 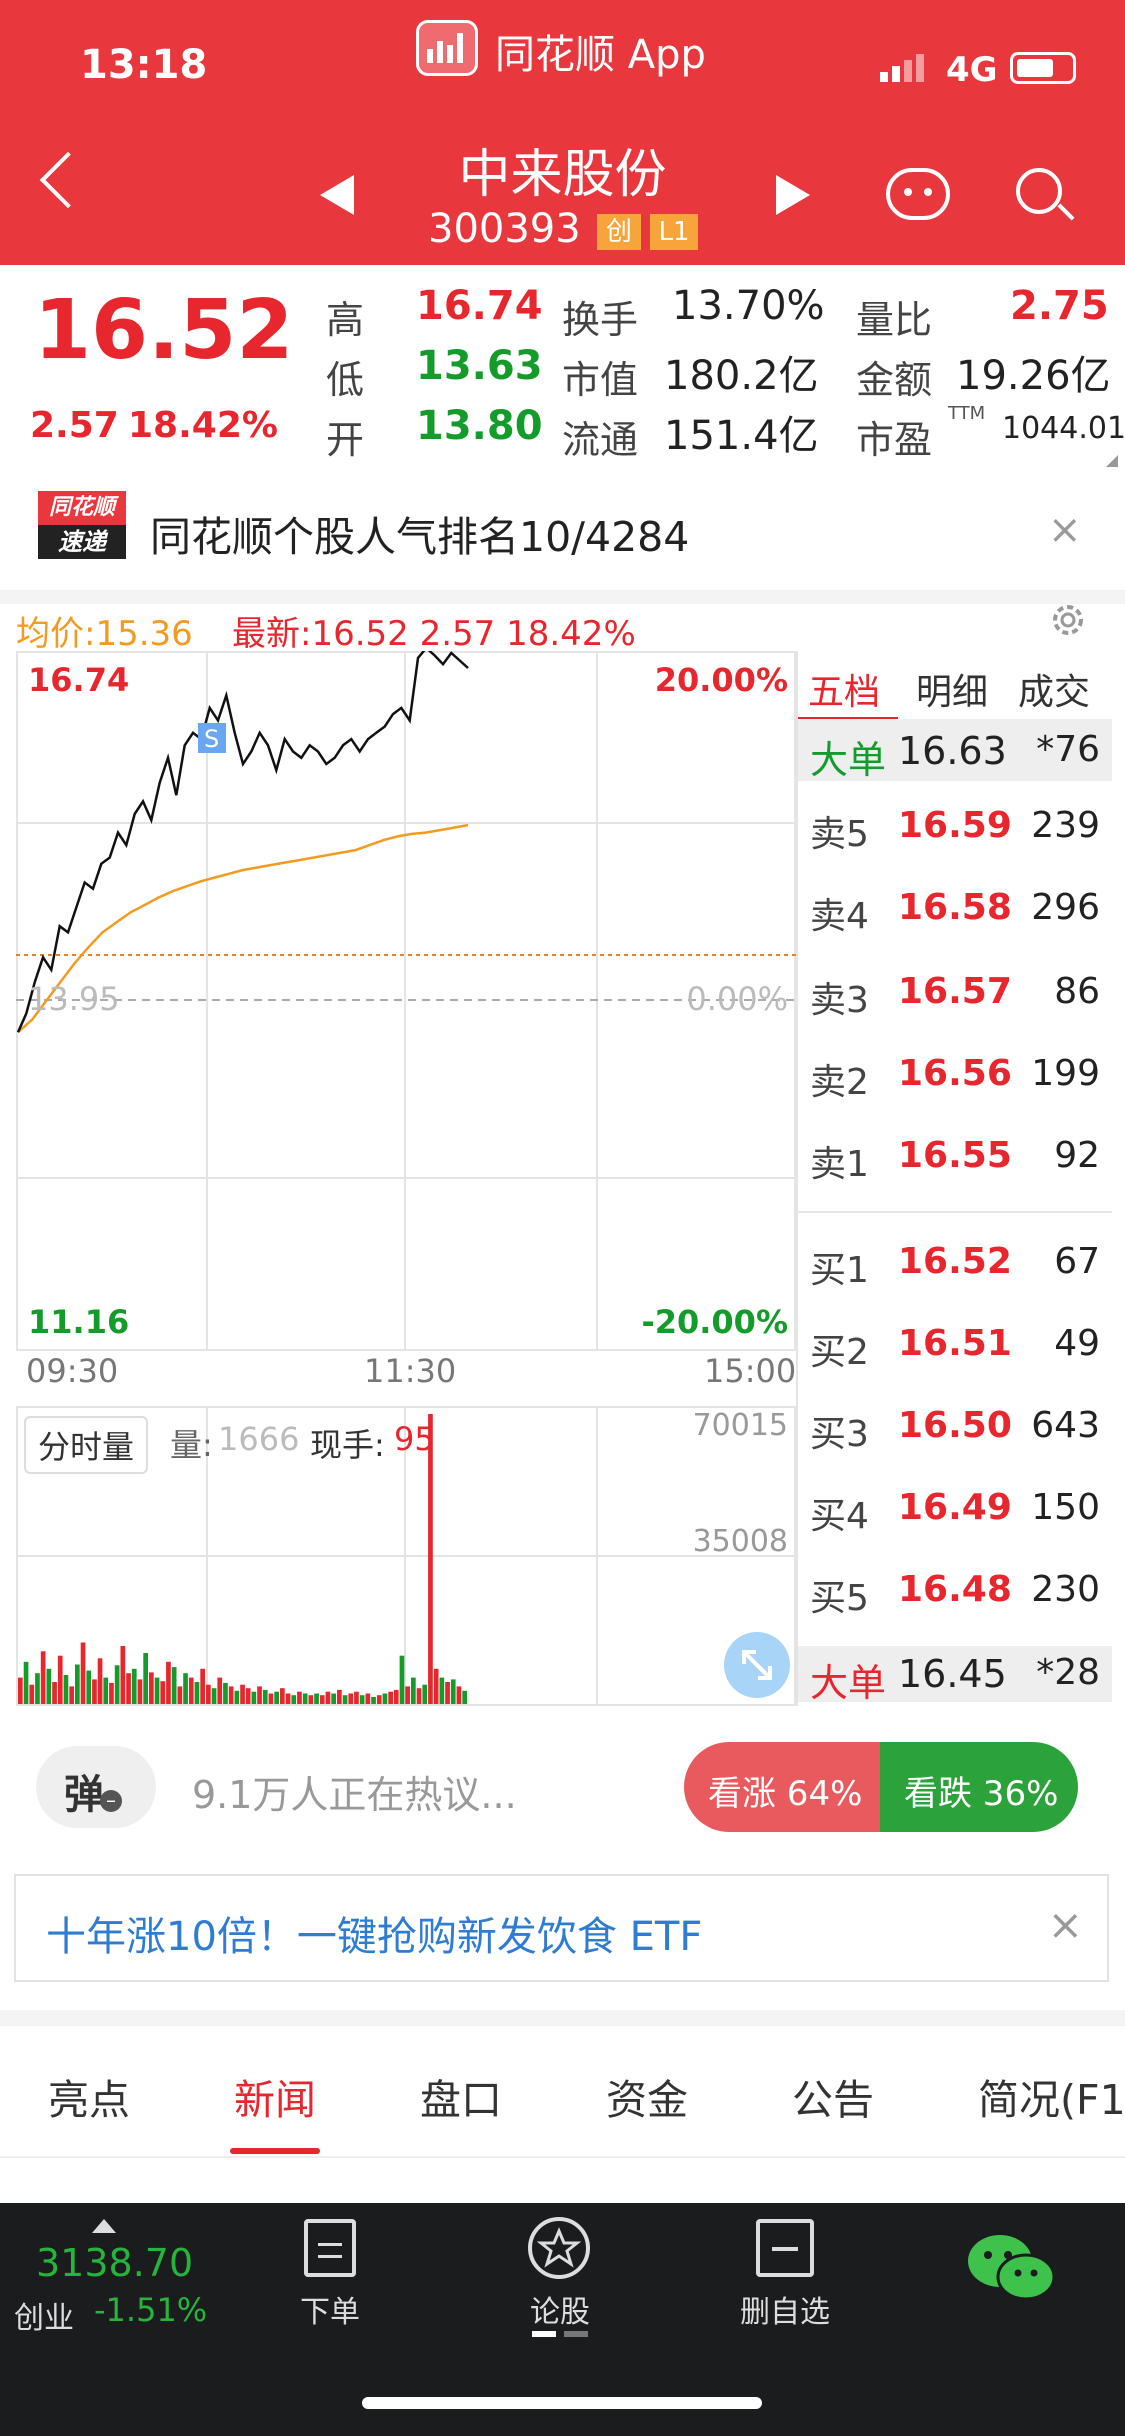 I want to click on nav-order-label: 下单, so click(x=330, y=2312).